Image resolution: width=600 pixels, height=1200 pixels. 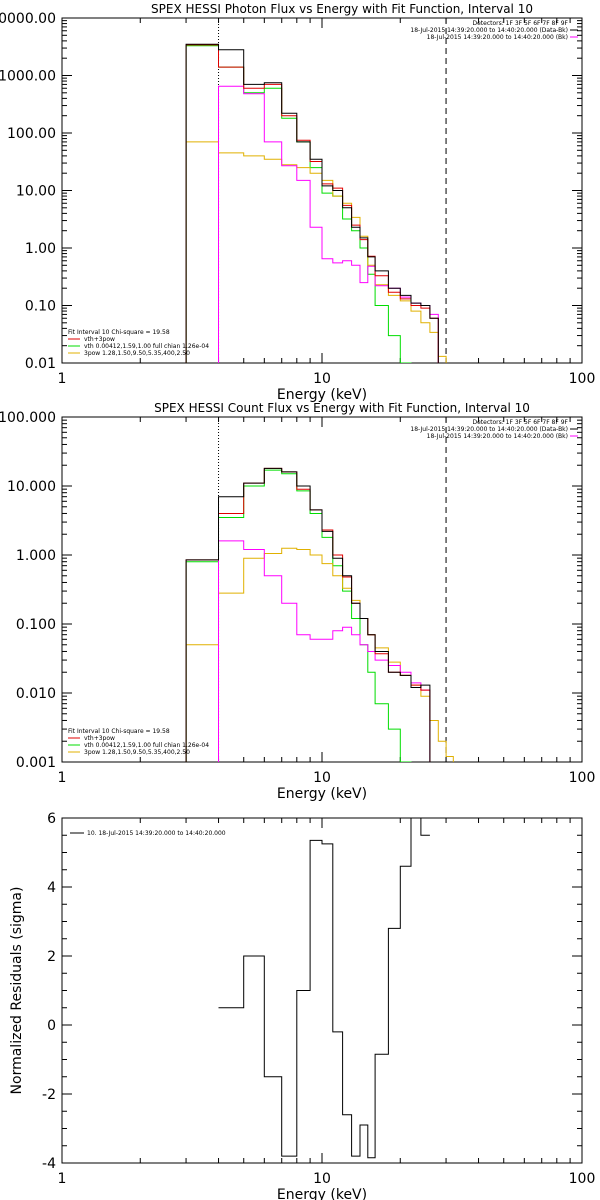 What do you see at coordinates (31, 134) in the screenshot?
I see `y-tick-label: 100.00` at bounding box center [31, 134].